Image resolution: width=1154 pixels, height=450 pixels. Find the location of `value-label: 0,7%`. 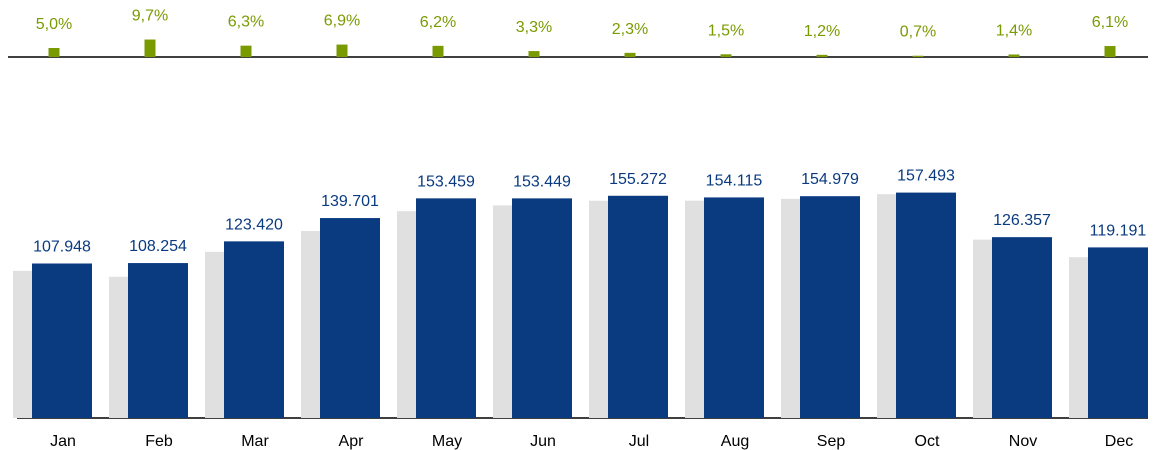

value-label: 0,7% is located at coordinates (918, 32).